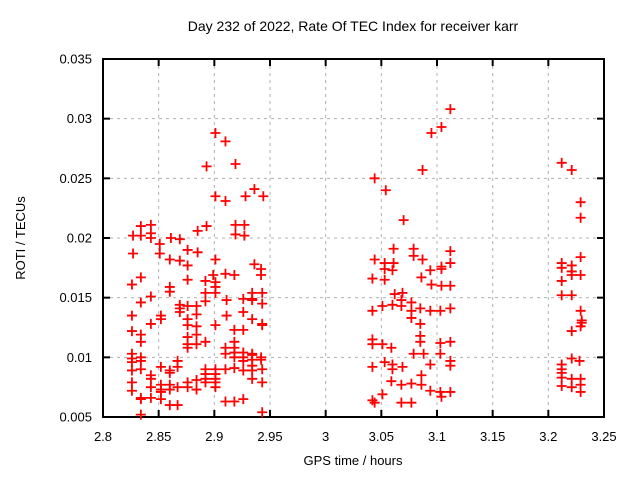 This screenshot has height=480, width=640. Describe the element at coordinates (355, 436) in the screenshot. I see `x-tick-labels: 2.8 2.85 2.9 2.95 3 3.05 3.1 3.15 3.2 3.25` at that location.